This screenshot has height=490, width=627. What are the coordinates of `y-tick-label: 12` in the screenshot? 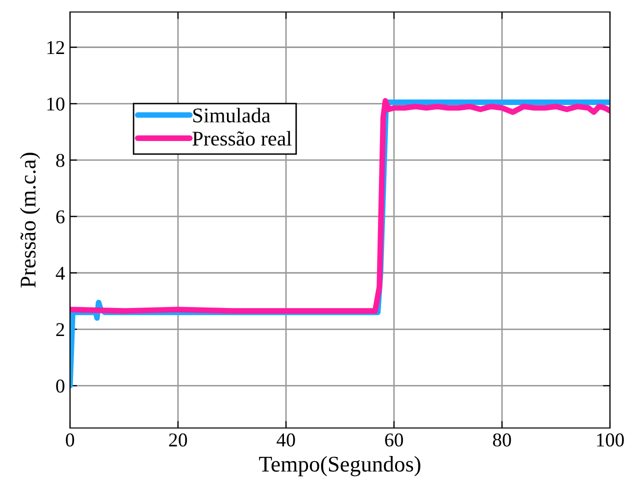 It's located at (55, 47).